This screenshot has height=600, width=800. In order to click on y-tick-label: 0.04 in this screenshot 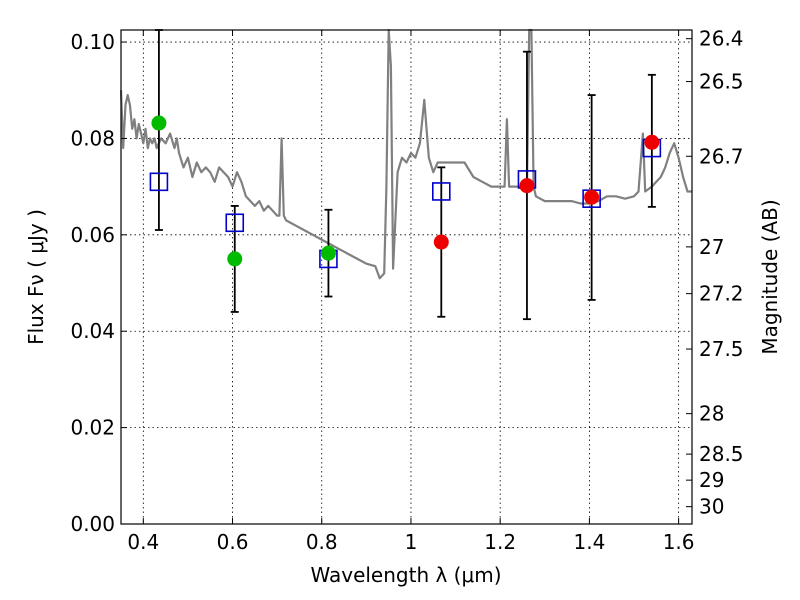, I will do `click(92, 331)`.